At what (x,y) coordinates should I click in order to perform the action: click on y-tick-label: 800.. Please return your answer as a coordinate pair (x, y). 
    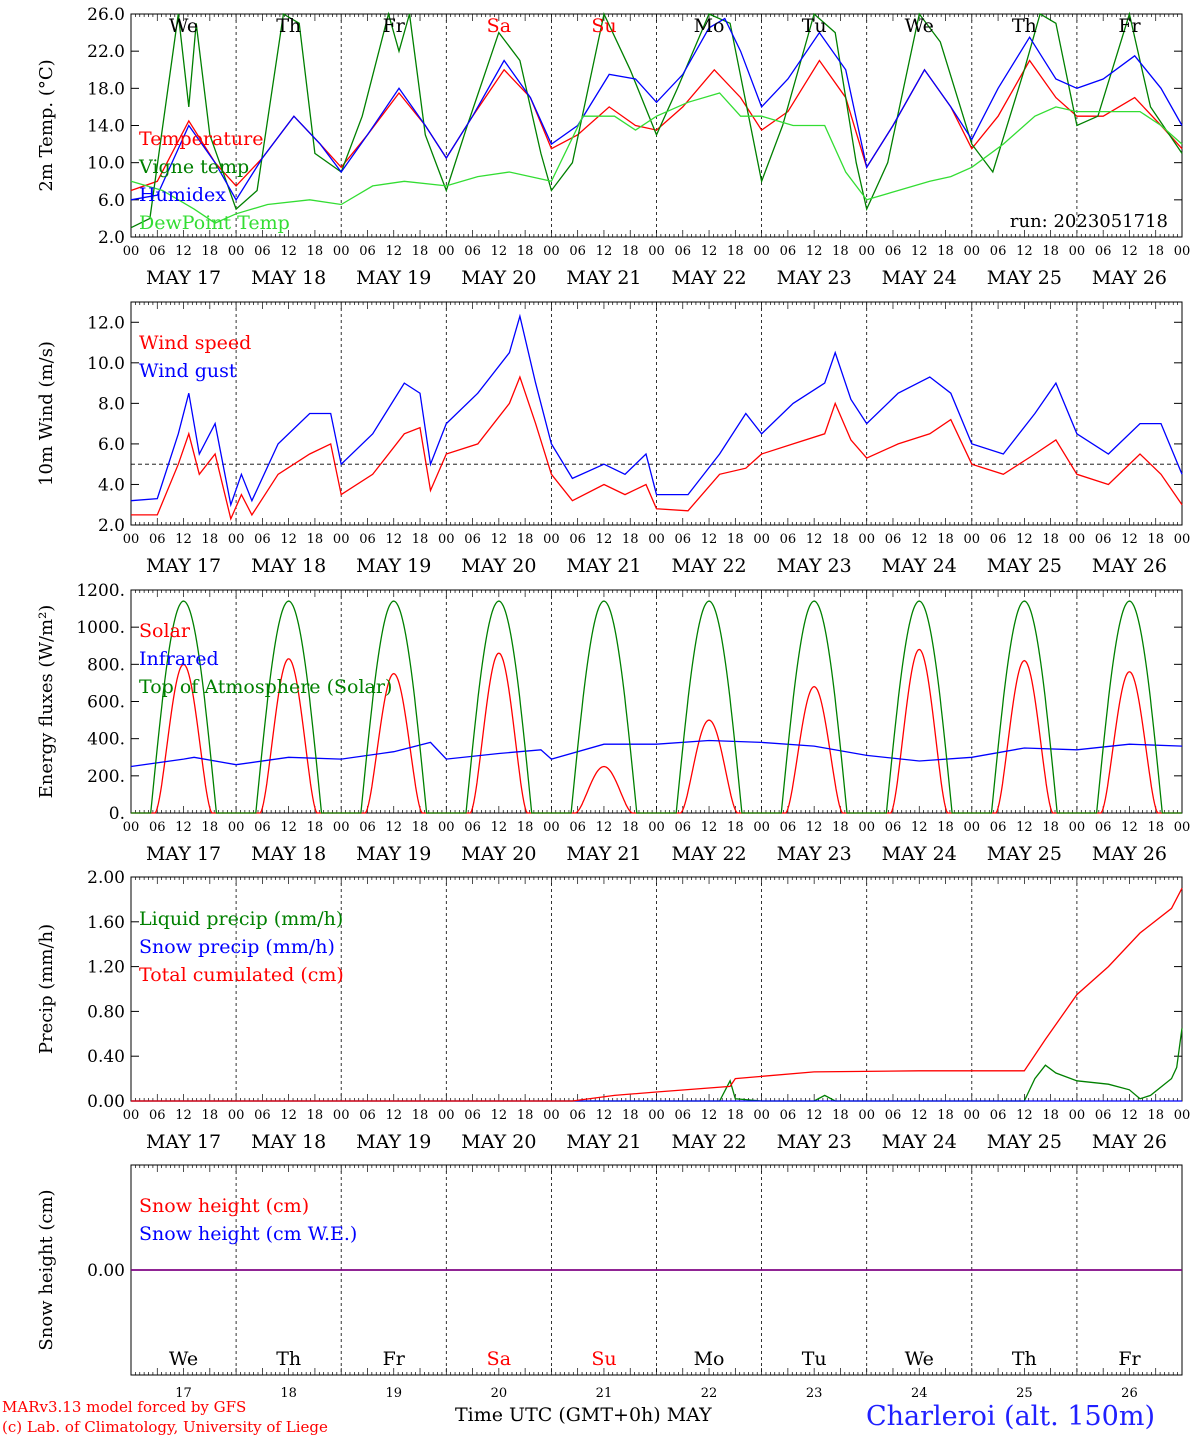
    Looking at the image, I should click on (106, 665).